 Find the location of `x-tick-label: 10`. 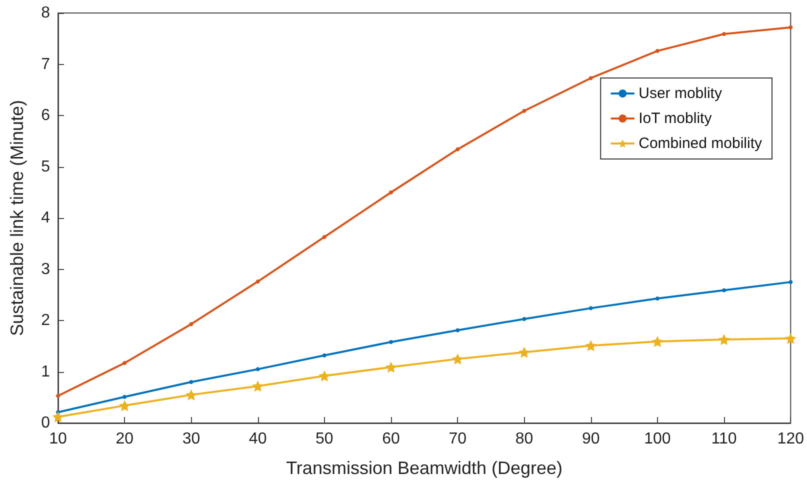

x-tick-label: 10 is located at coordinates (58, 439).